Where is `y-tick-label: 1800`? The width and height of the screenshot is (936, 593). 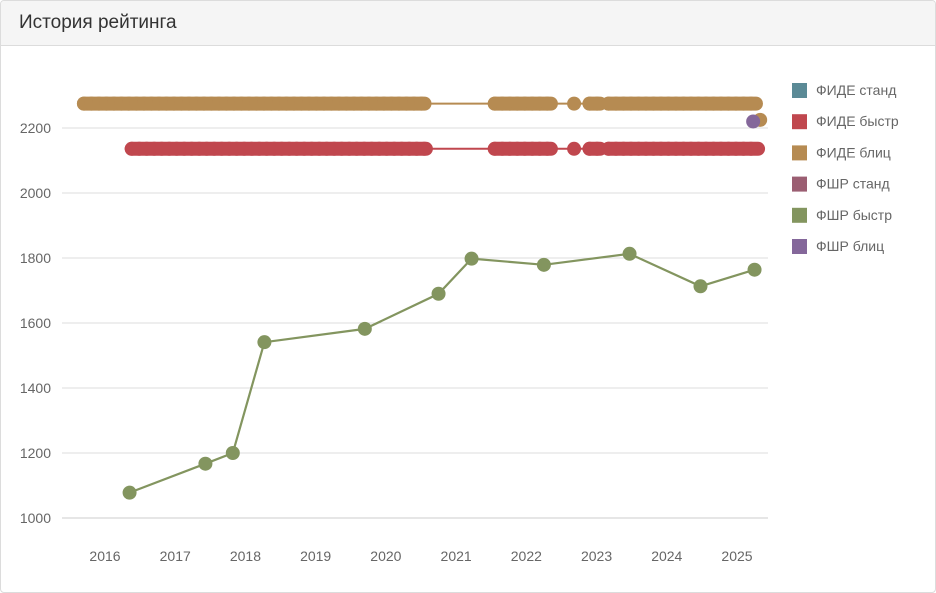 y-tick-label: 1800 is located at coordinates (35, 258).